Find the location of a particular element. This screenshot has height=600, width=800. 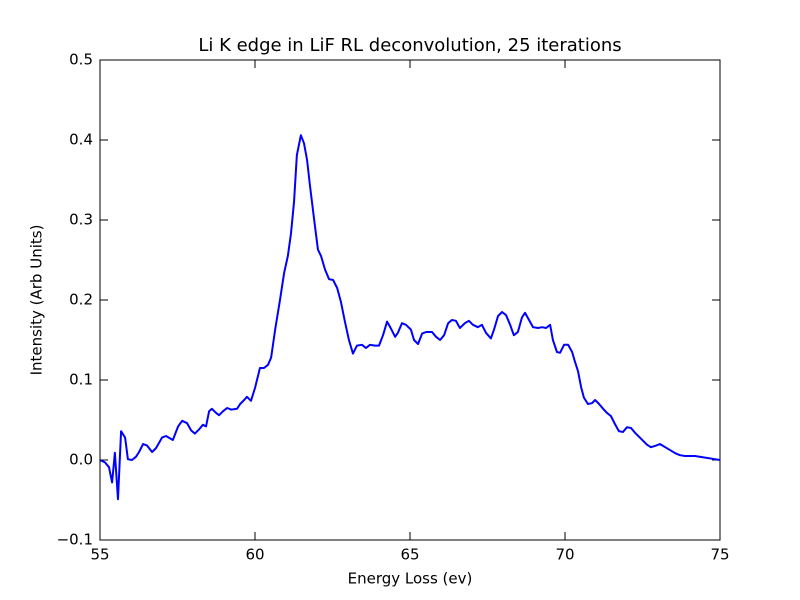

y-axis-label: Intensity (Arb Units) is located at coordinates (37, 300).